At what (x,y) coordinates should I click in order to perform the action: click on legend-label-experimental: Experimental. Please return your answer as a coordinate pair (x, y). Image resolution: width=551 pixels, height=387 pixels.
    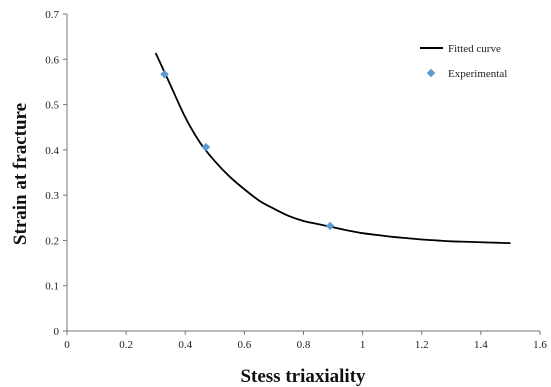
    Looking at the image, I should click on (477, 74).